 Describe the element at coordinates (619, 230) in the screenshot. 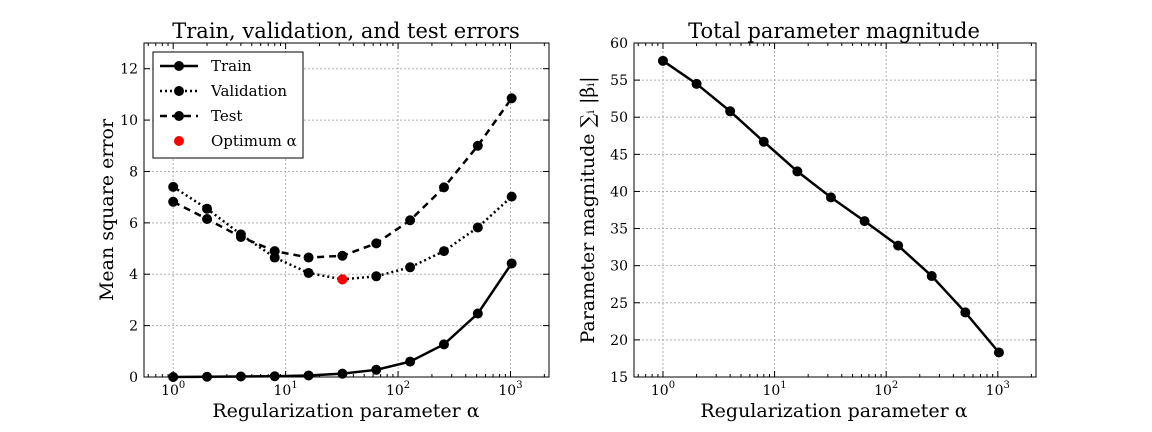

I see `y-tick-label: 35` at that location.